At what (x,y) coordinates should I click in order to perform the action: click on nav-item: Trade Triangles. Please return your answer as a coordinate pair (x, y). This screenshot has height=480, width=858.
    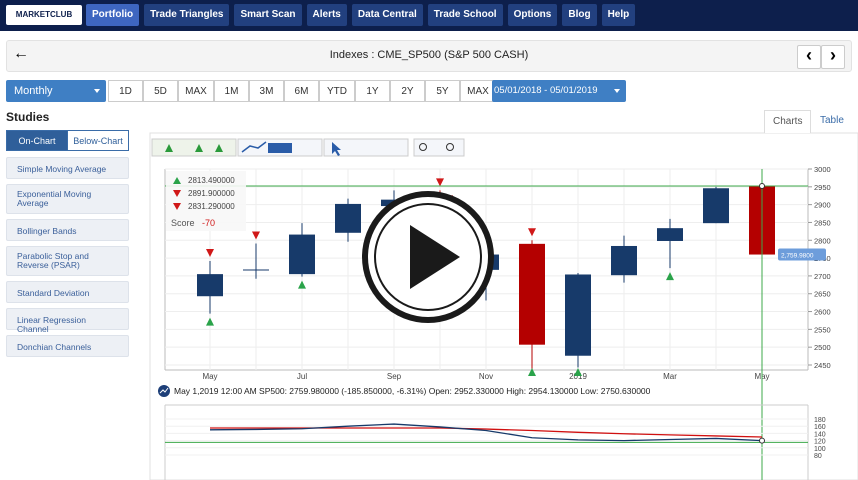
    Looking at the image, I should click on (187, 15).